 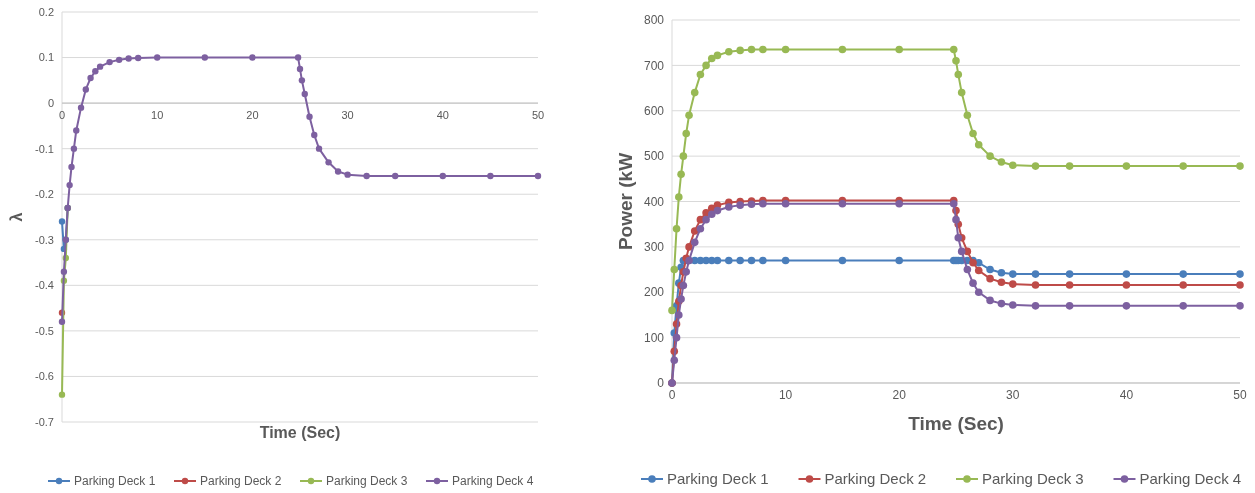 What do you see at coordinates (654, 156) in the screenshot?
I see `y-tick-label: 500` at bounding box center [654, 156].